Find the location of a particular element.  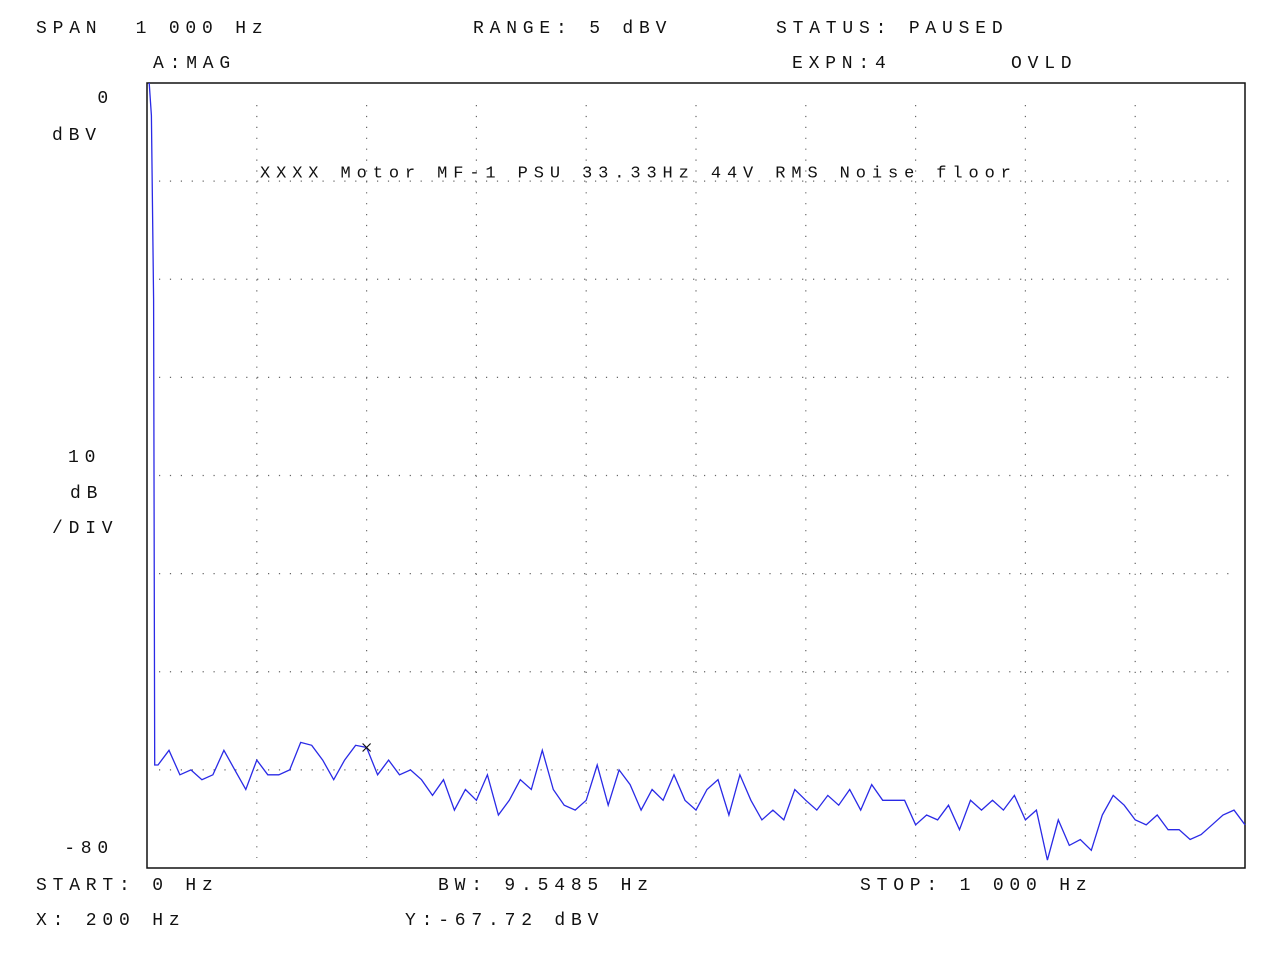

y-unit: dBV is located at coordinates (77, 136).